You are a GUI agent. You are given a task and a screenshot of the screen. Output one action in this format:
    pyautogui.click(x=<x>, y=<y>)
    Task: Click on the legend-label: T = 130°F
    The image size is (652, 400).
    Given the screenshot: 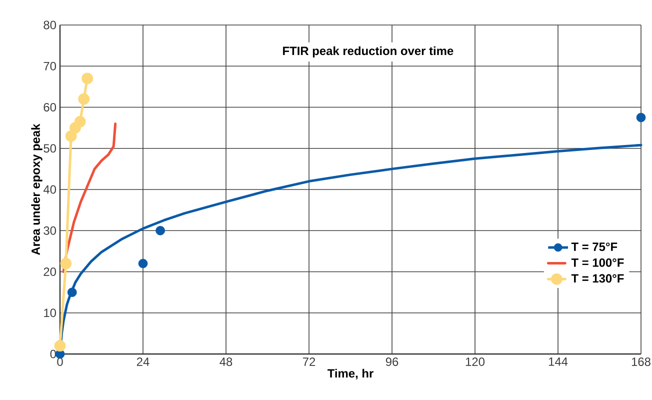 What is the action you would take?
    pyautogui.click(x=597, y=278)
    